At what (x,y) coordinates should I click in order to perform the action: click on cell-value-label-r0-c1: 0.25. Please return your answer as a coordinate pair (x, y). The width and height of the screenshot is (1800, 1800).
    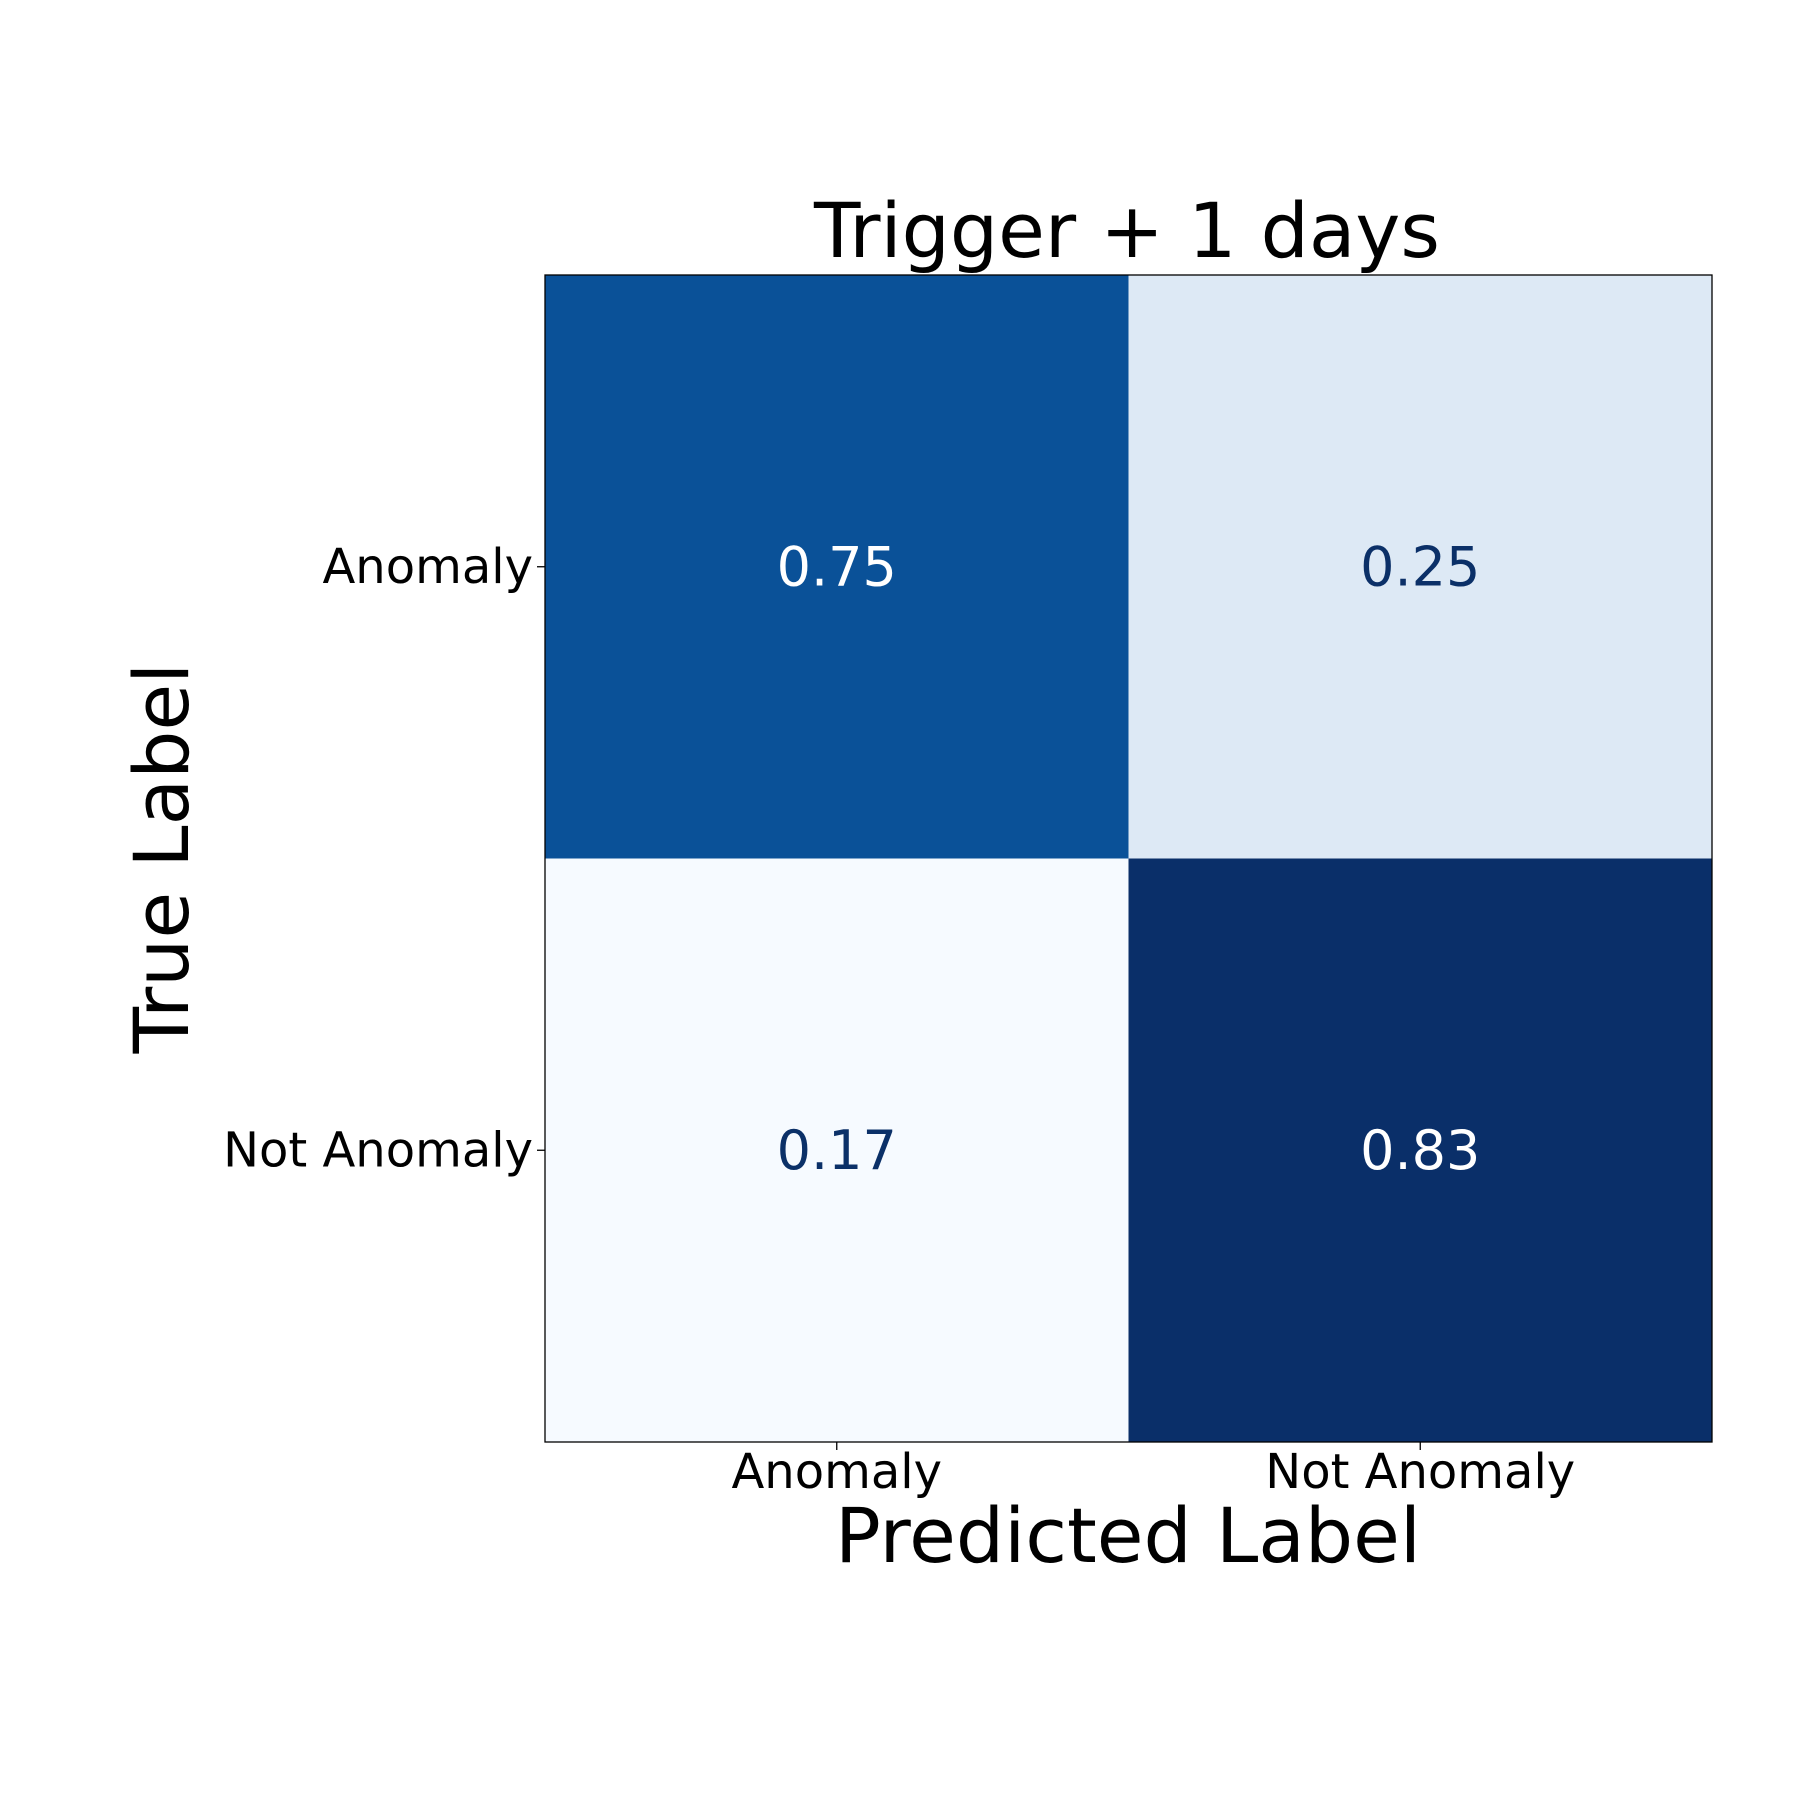
    Looking at the image, I should click on (1420, 566).